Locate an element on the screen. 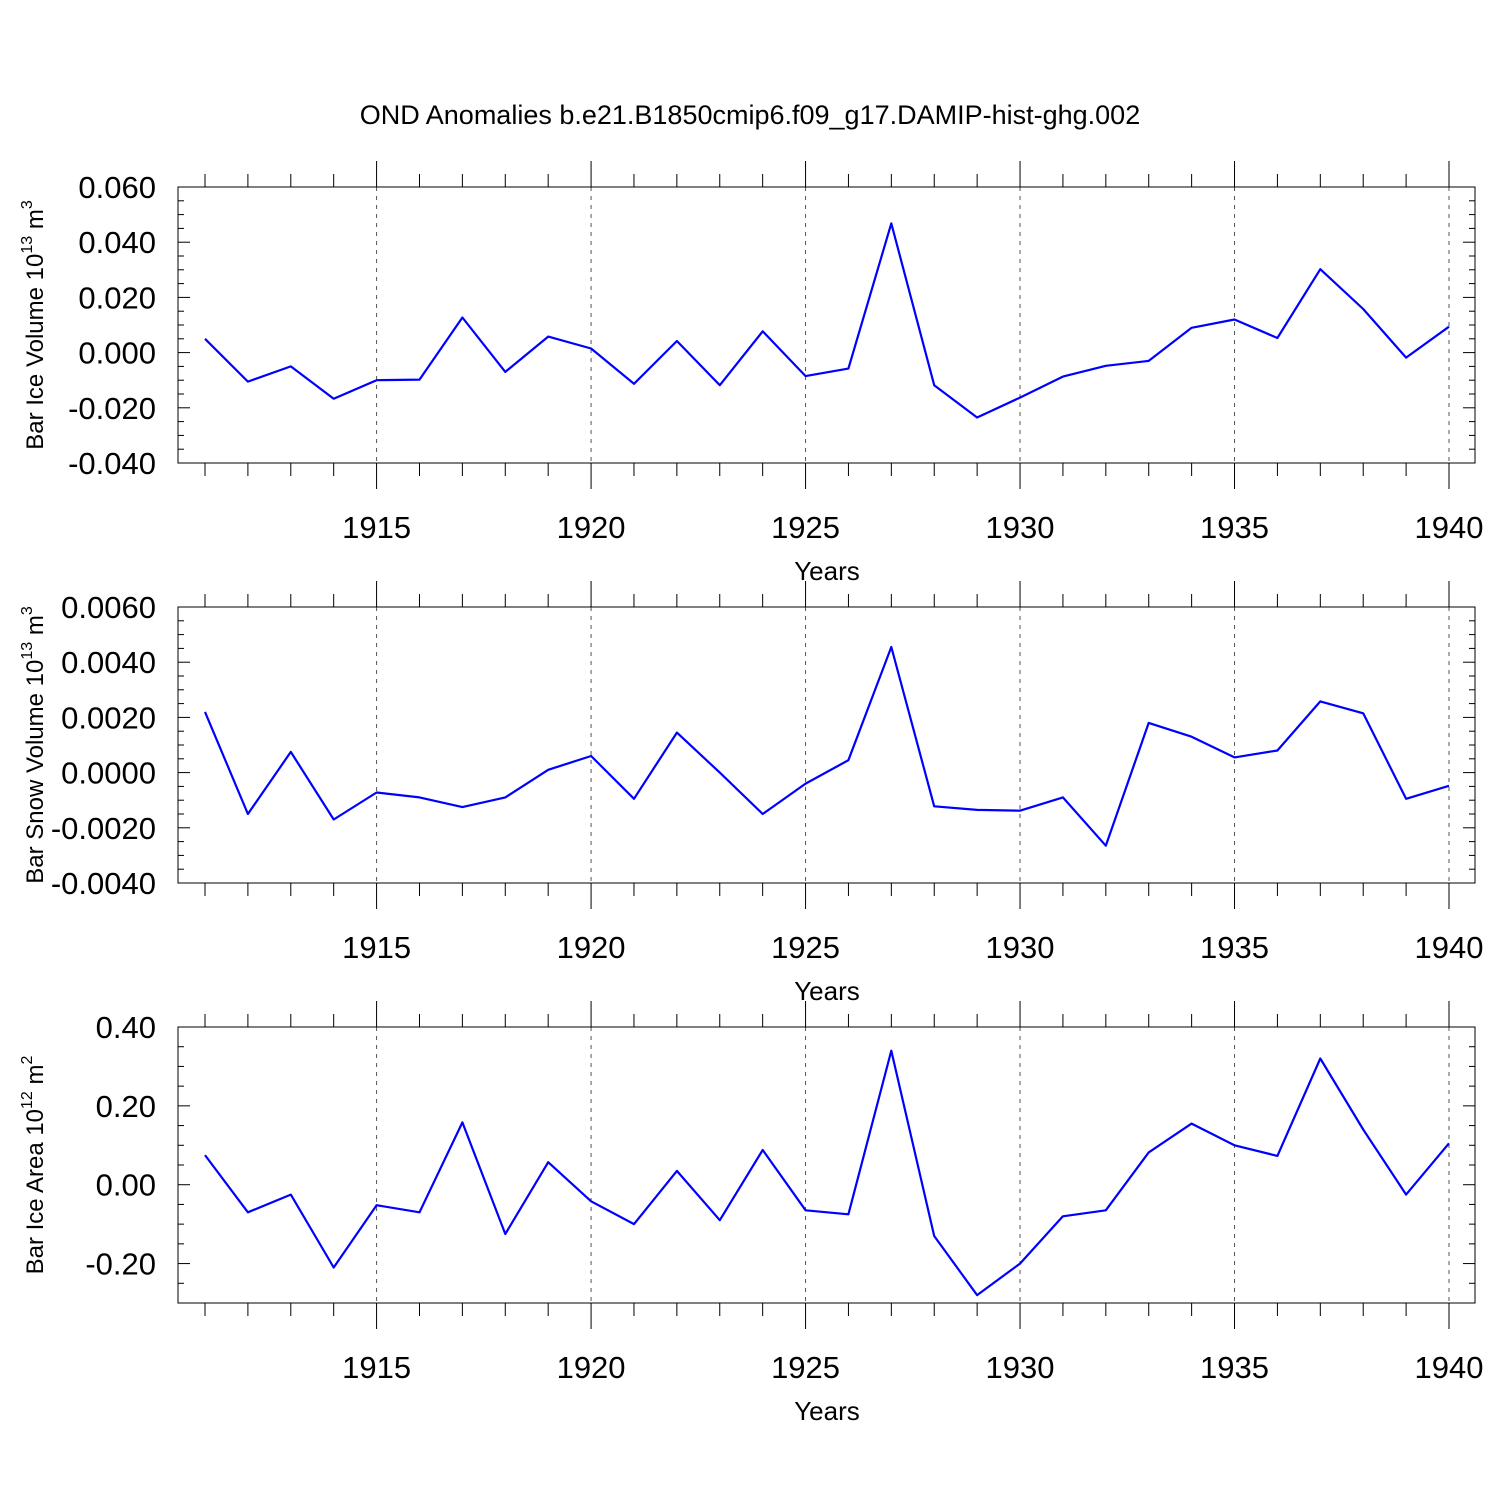 The width and height of the screenshot is (1500, 1500). y-tick-label: 0.0000 is located at coordinates (108, 773).